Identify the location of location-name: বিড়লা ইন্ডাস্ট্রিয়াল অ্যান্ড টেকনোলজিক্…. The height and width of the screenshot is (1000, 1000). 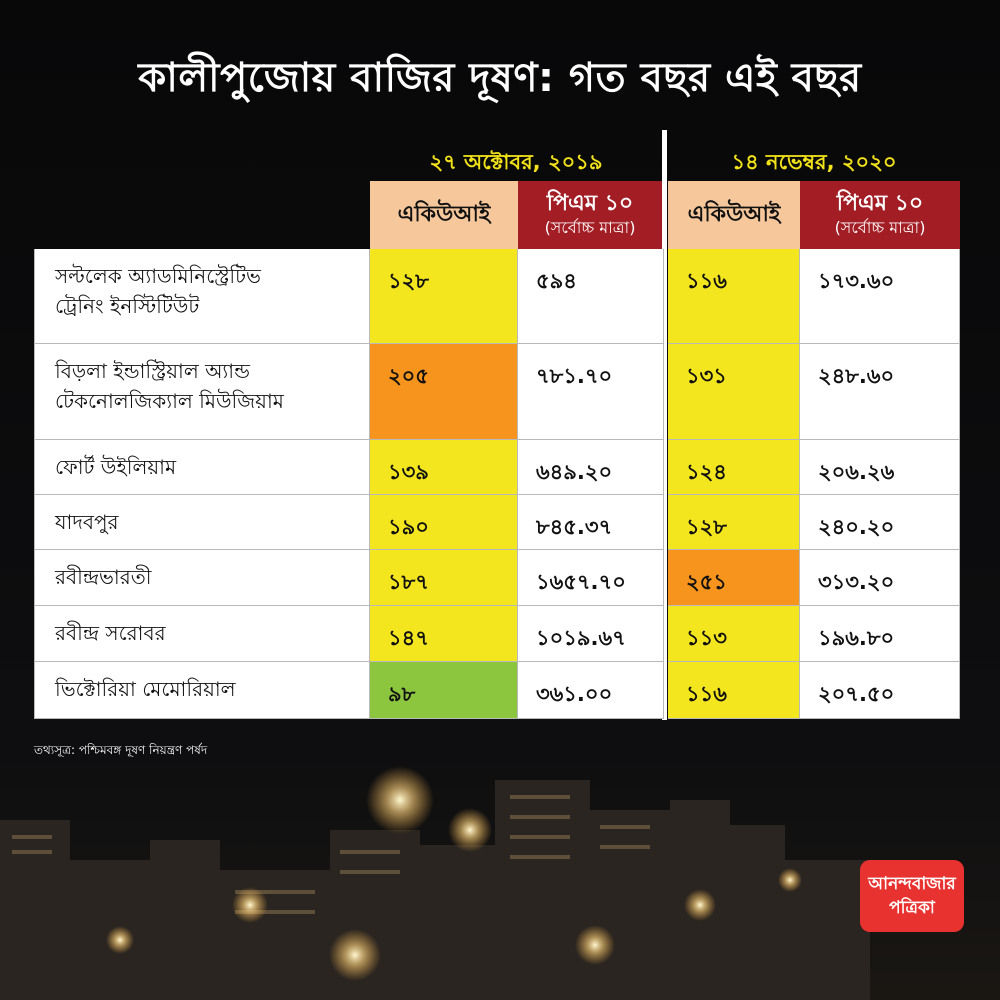
(202, 392).